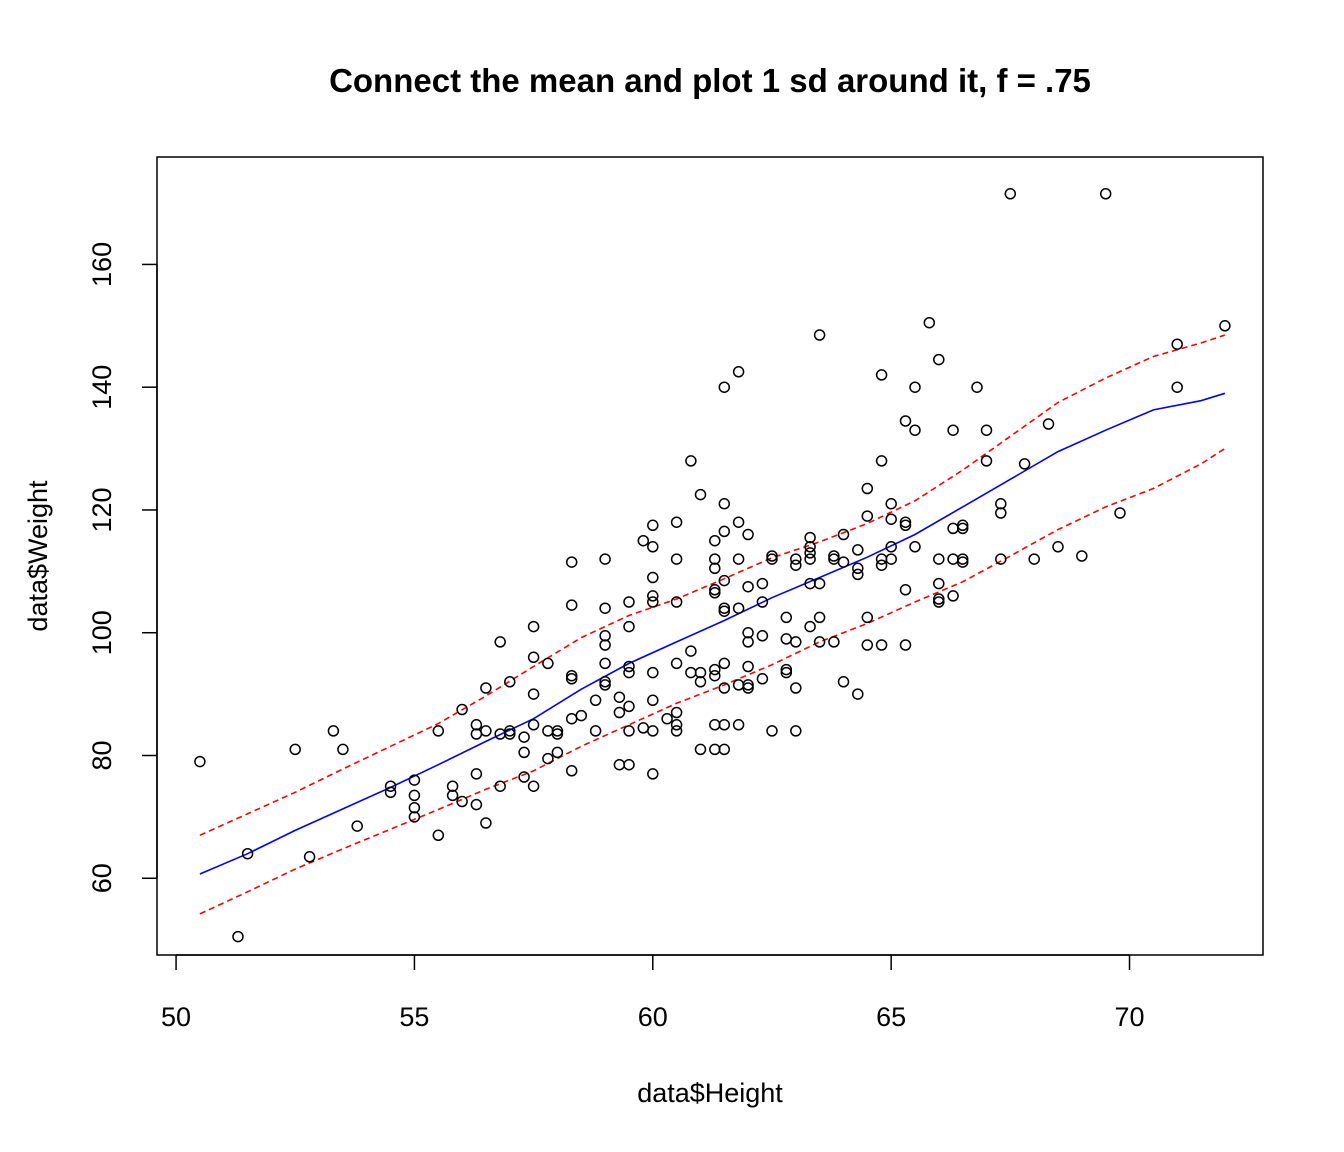  Describe the element at coordinates (653, 1017) in the screenshot. I see `x-tick-label: 60` at that location.